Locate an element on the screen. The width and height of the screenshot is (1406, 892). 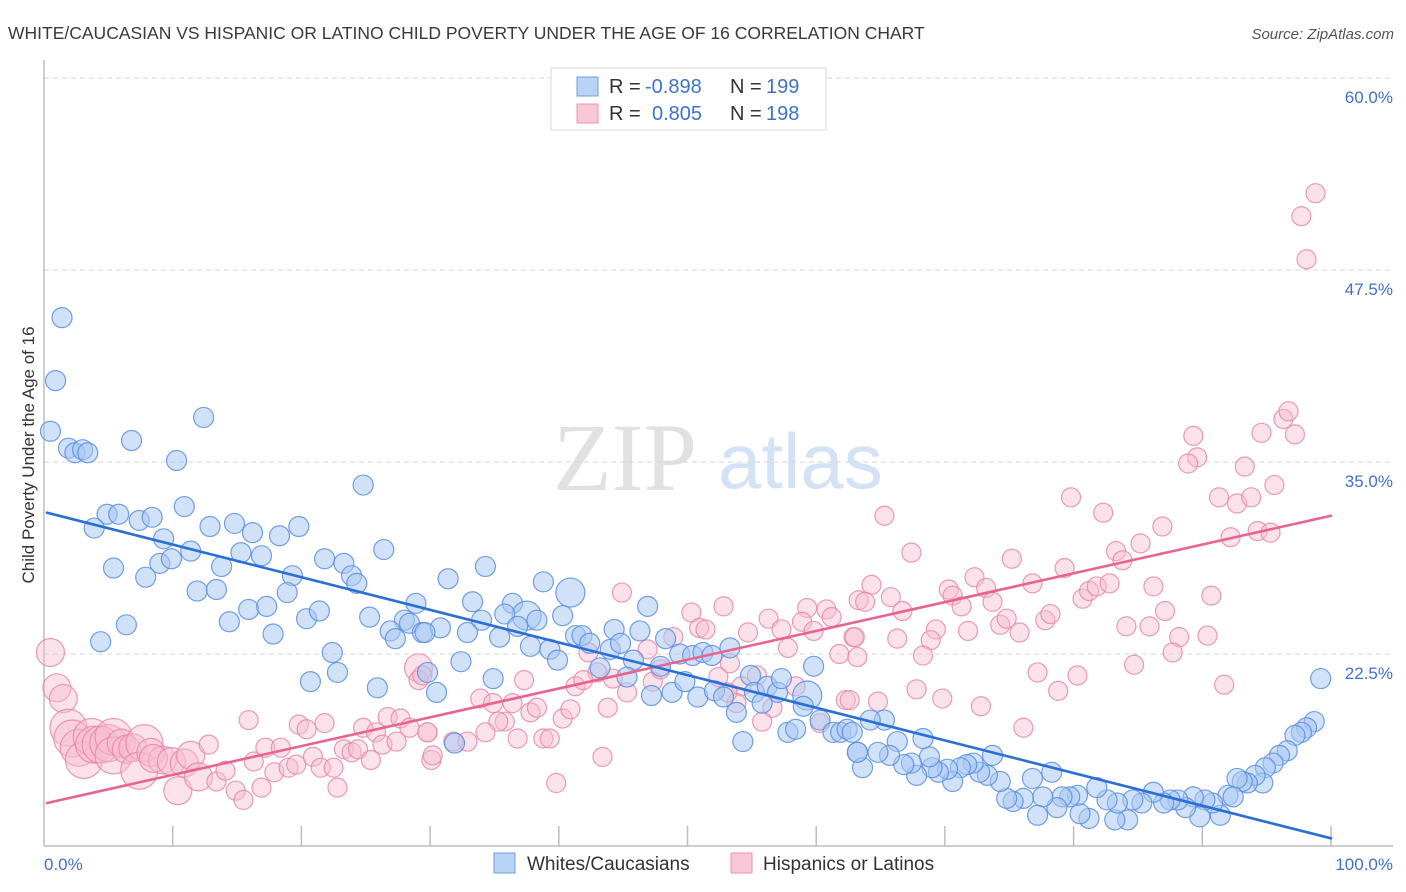
white-n-label: N = is located at coordinates (746, 87).